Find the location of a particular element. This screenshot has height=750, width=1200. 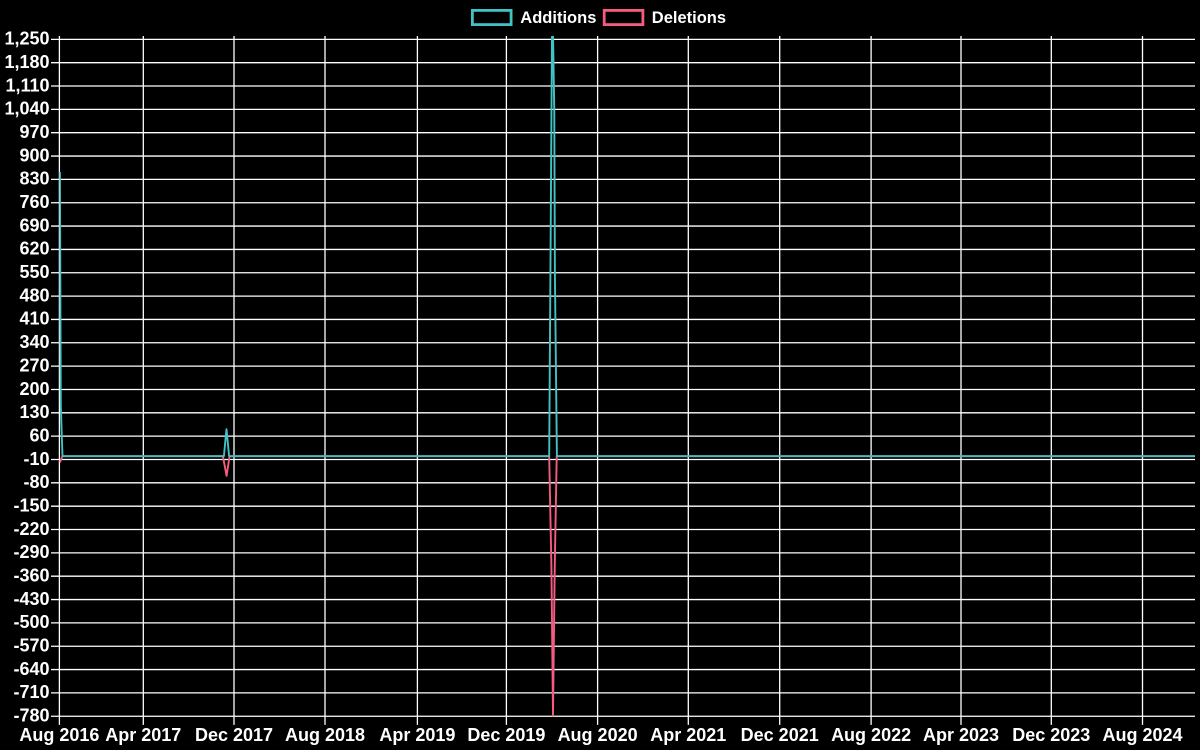

svg-text: Apr 2023 is located at coordinates (961, 735).